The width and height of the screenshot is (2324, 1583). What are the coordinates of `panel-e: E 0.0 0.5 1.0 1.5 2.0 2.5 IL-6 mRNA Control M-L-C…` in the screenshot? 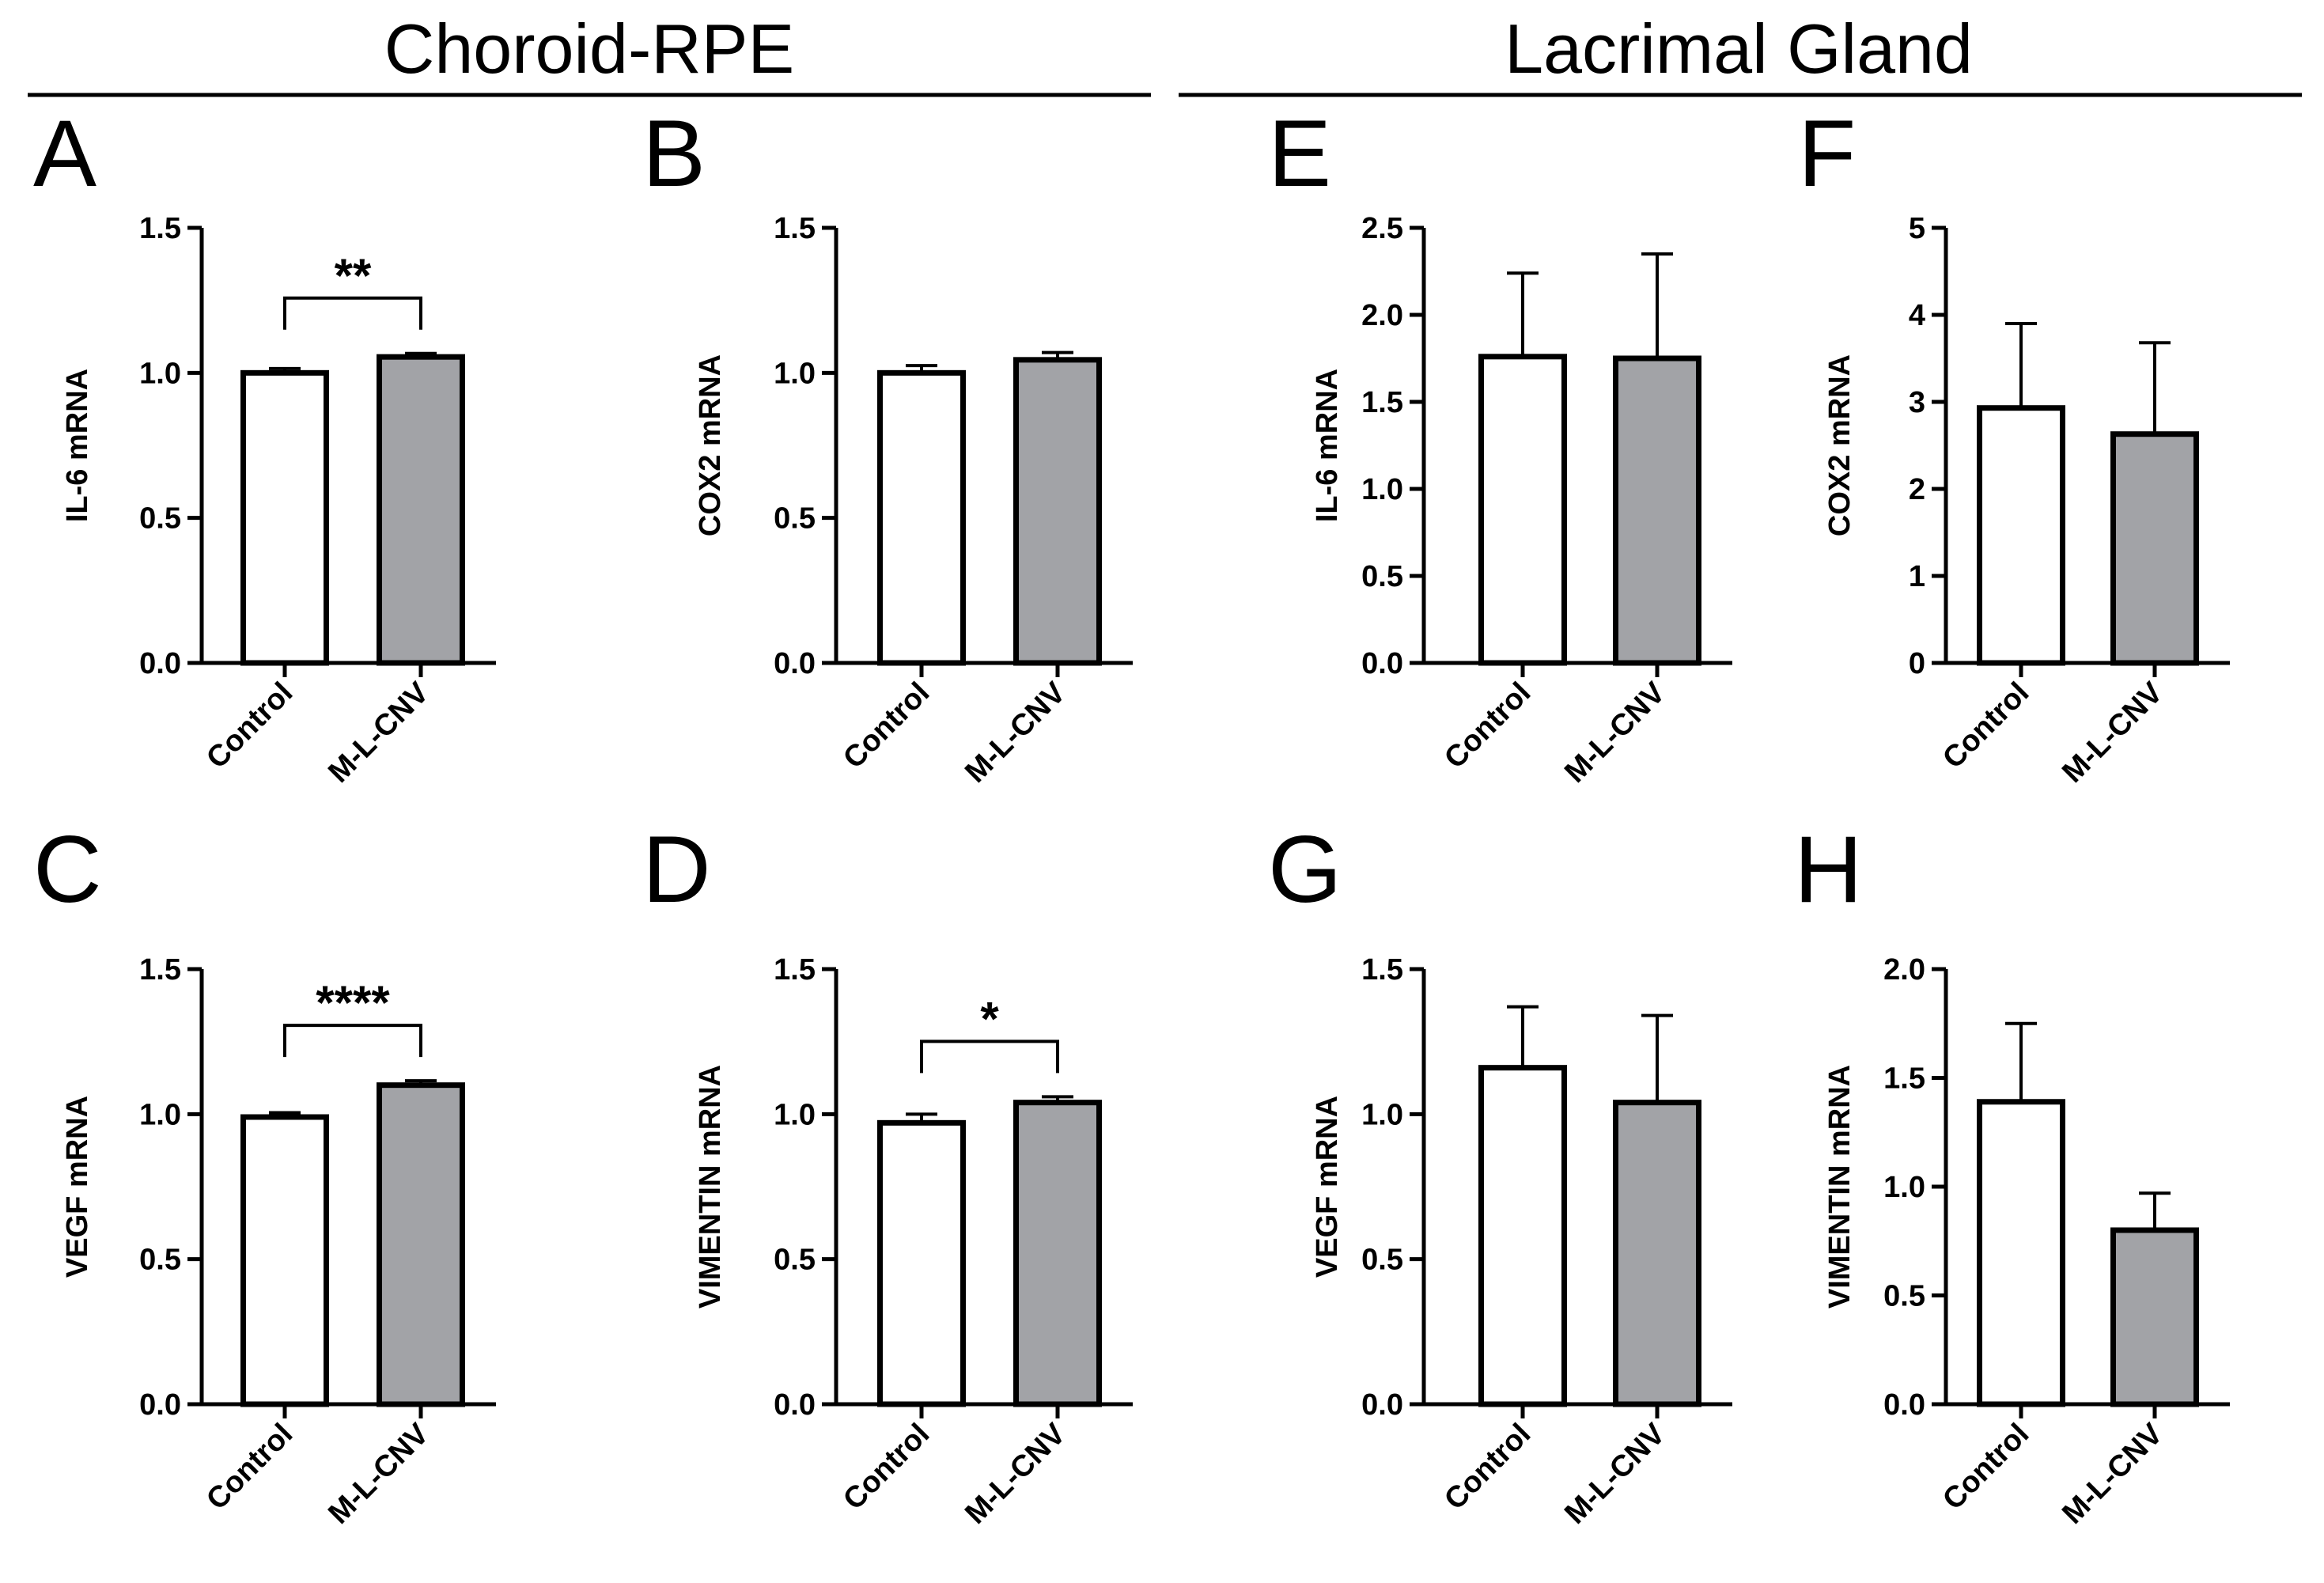 It's located at (1500, 445).